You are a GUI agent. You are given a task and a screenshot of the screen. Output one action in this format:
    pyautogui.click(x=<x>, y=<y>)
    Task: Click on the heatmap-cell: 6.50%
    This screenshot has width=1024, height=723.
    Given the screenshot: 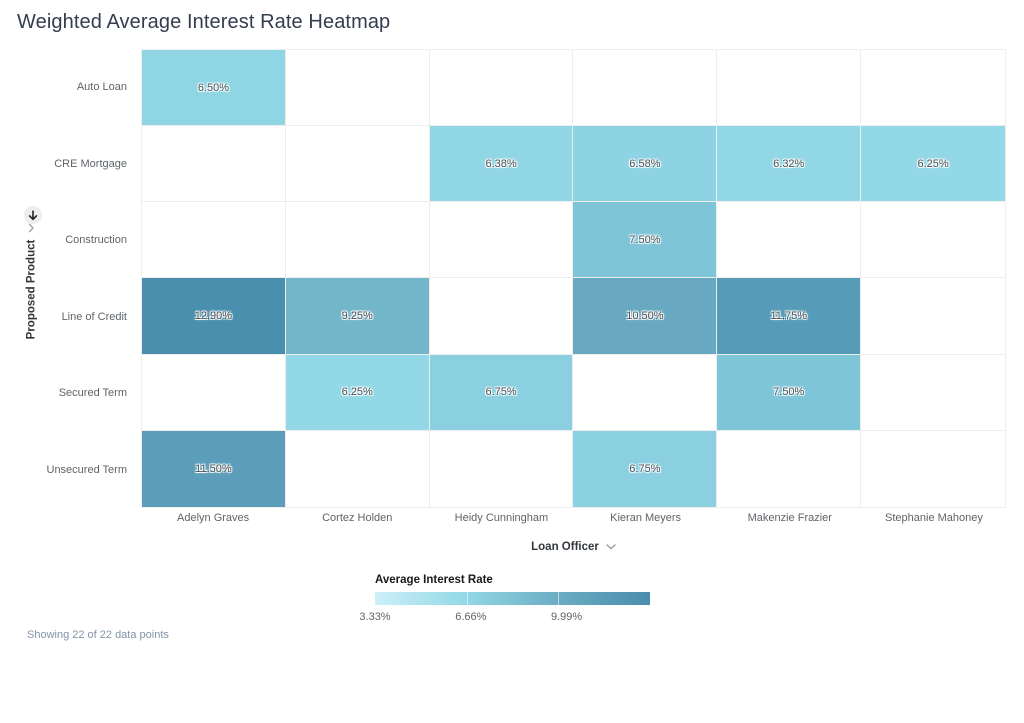 What is the action you would take?
    pyautogui.click(x=214, y=88)
    